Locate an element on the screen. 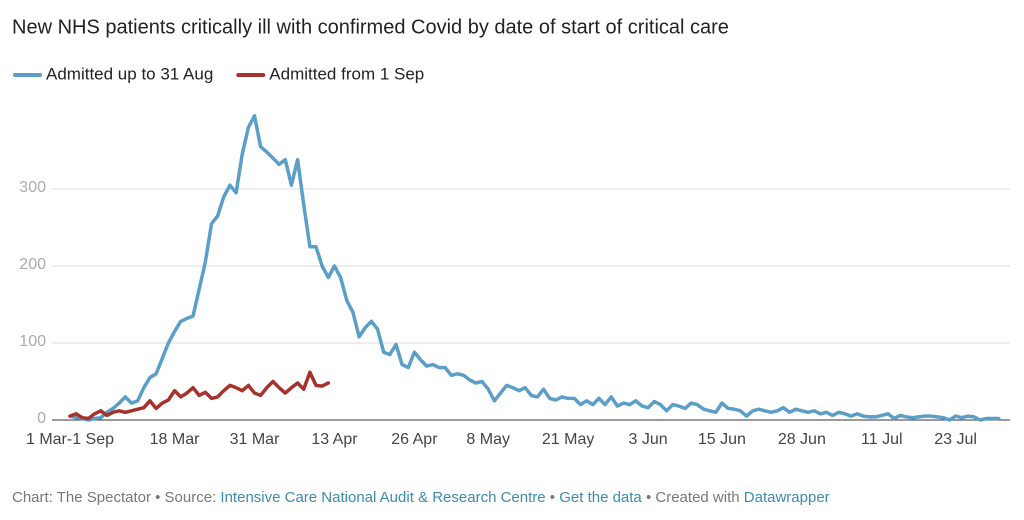  y-tick-label: 100 is located at coordinates (32, 341).